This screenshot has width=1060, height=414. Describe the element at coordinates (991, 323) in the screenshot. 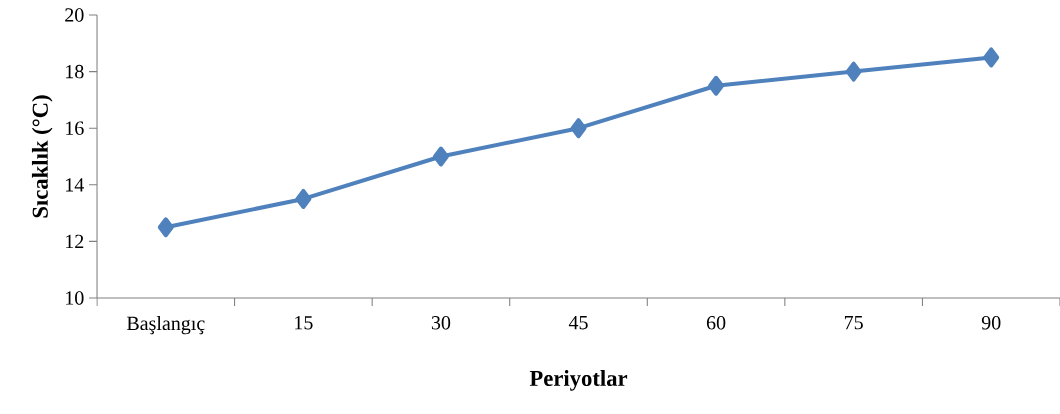

I see `x-tick-label: 90` at that location.